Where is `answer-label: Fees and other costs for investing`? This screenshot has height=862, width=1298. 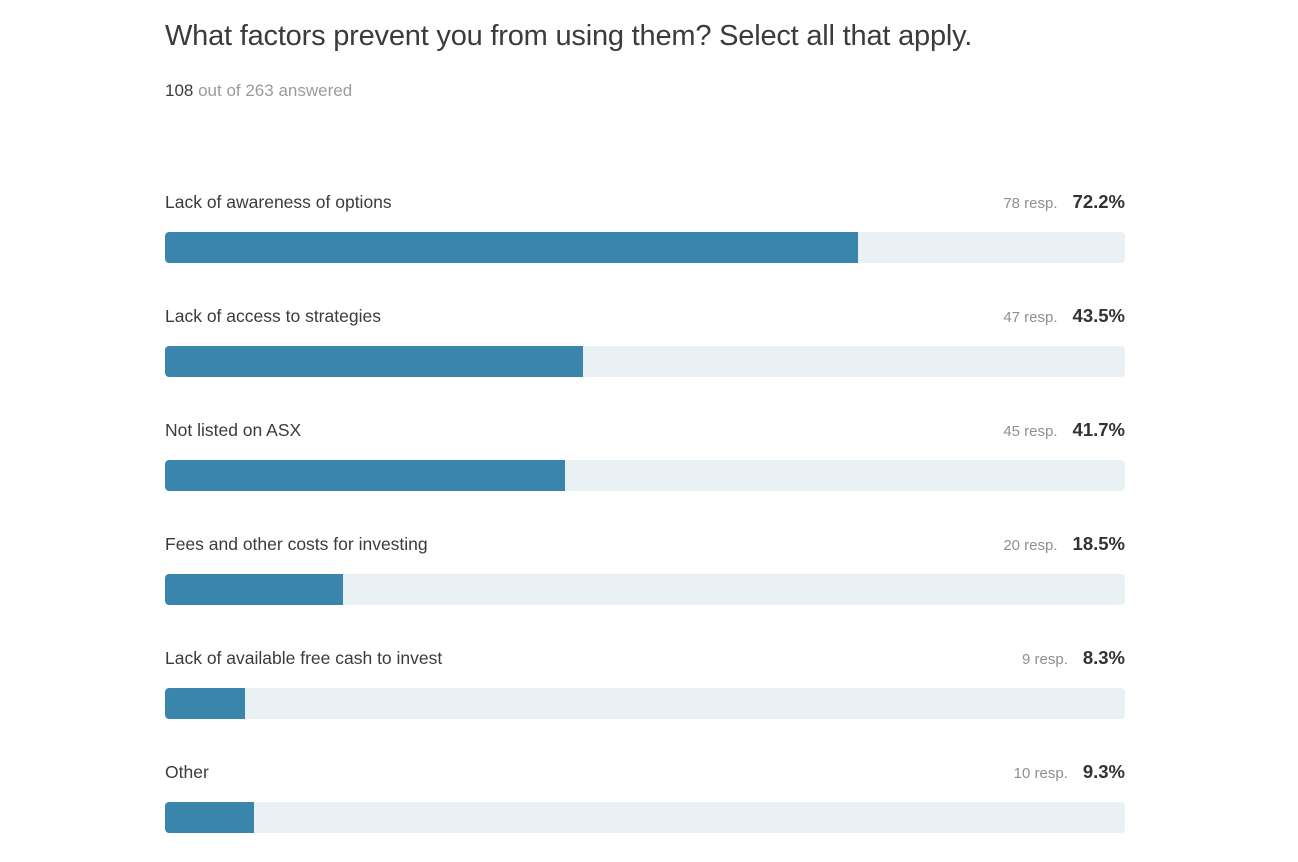
answer-label: Fees and other costs for investing is located at coordinates (296, 544).